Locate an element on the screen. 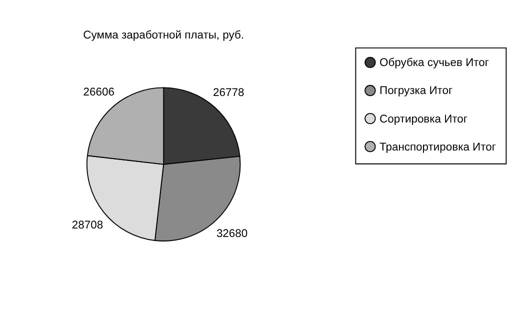 The image size is (516, 323). data-label: 26778 is located at coordinates (228, 92).